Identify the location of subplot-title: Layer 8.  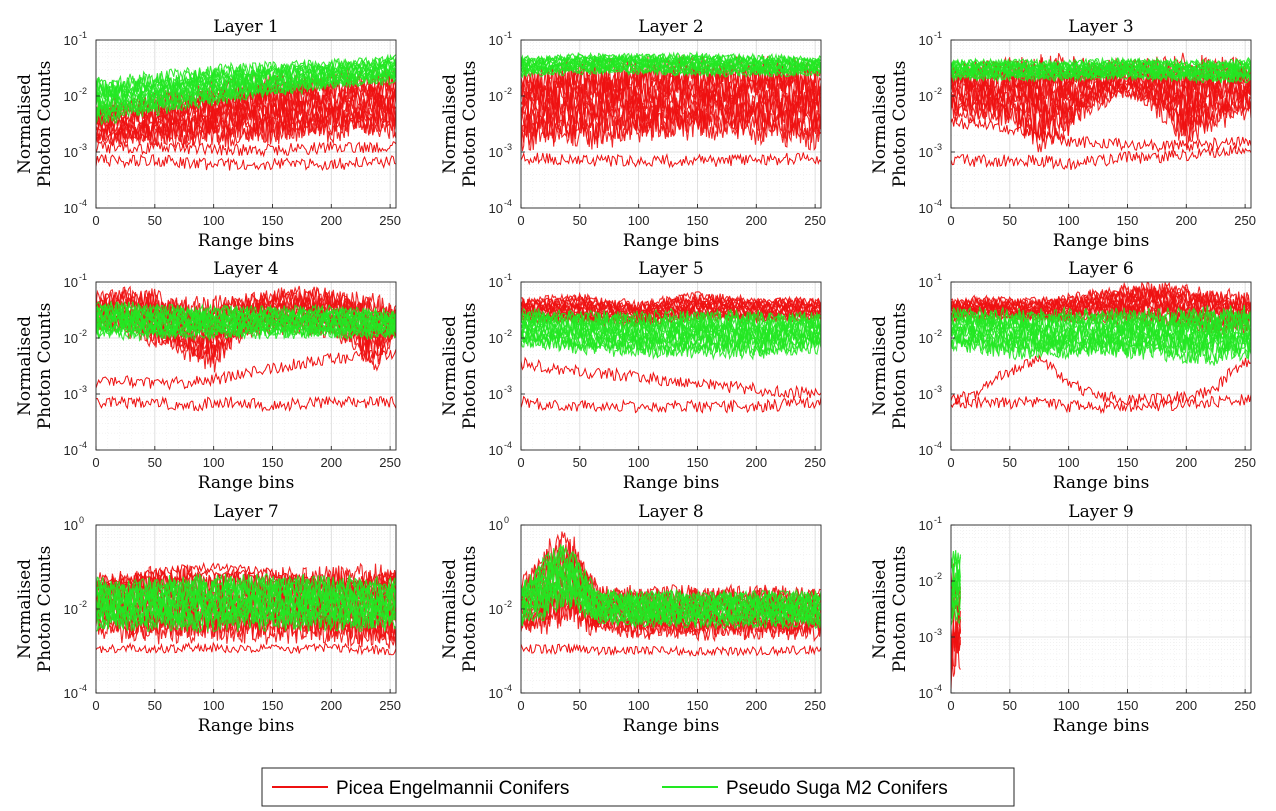
(670, 512).